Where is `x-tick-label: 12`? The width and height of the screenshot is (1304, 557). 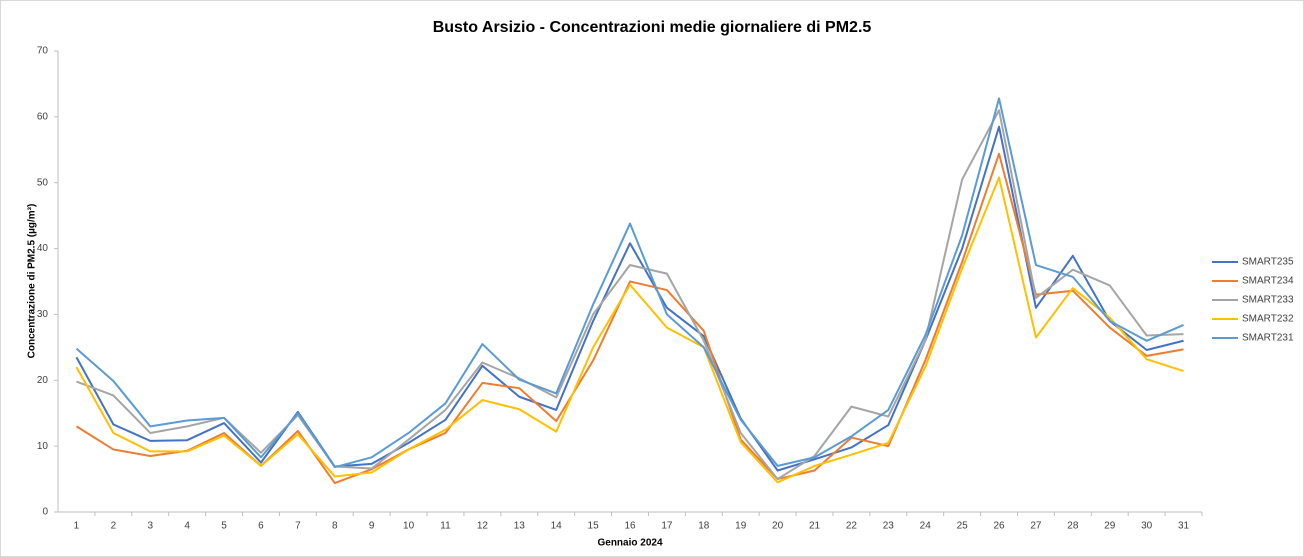 x-tick-label: 12 is located at coordinates (483, 526).